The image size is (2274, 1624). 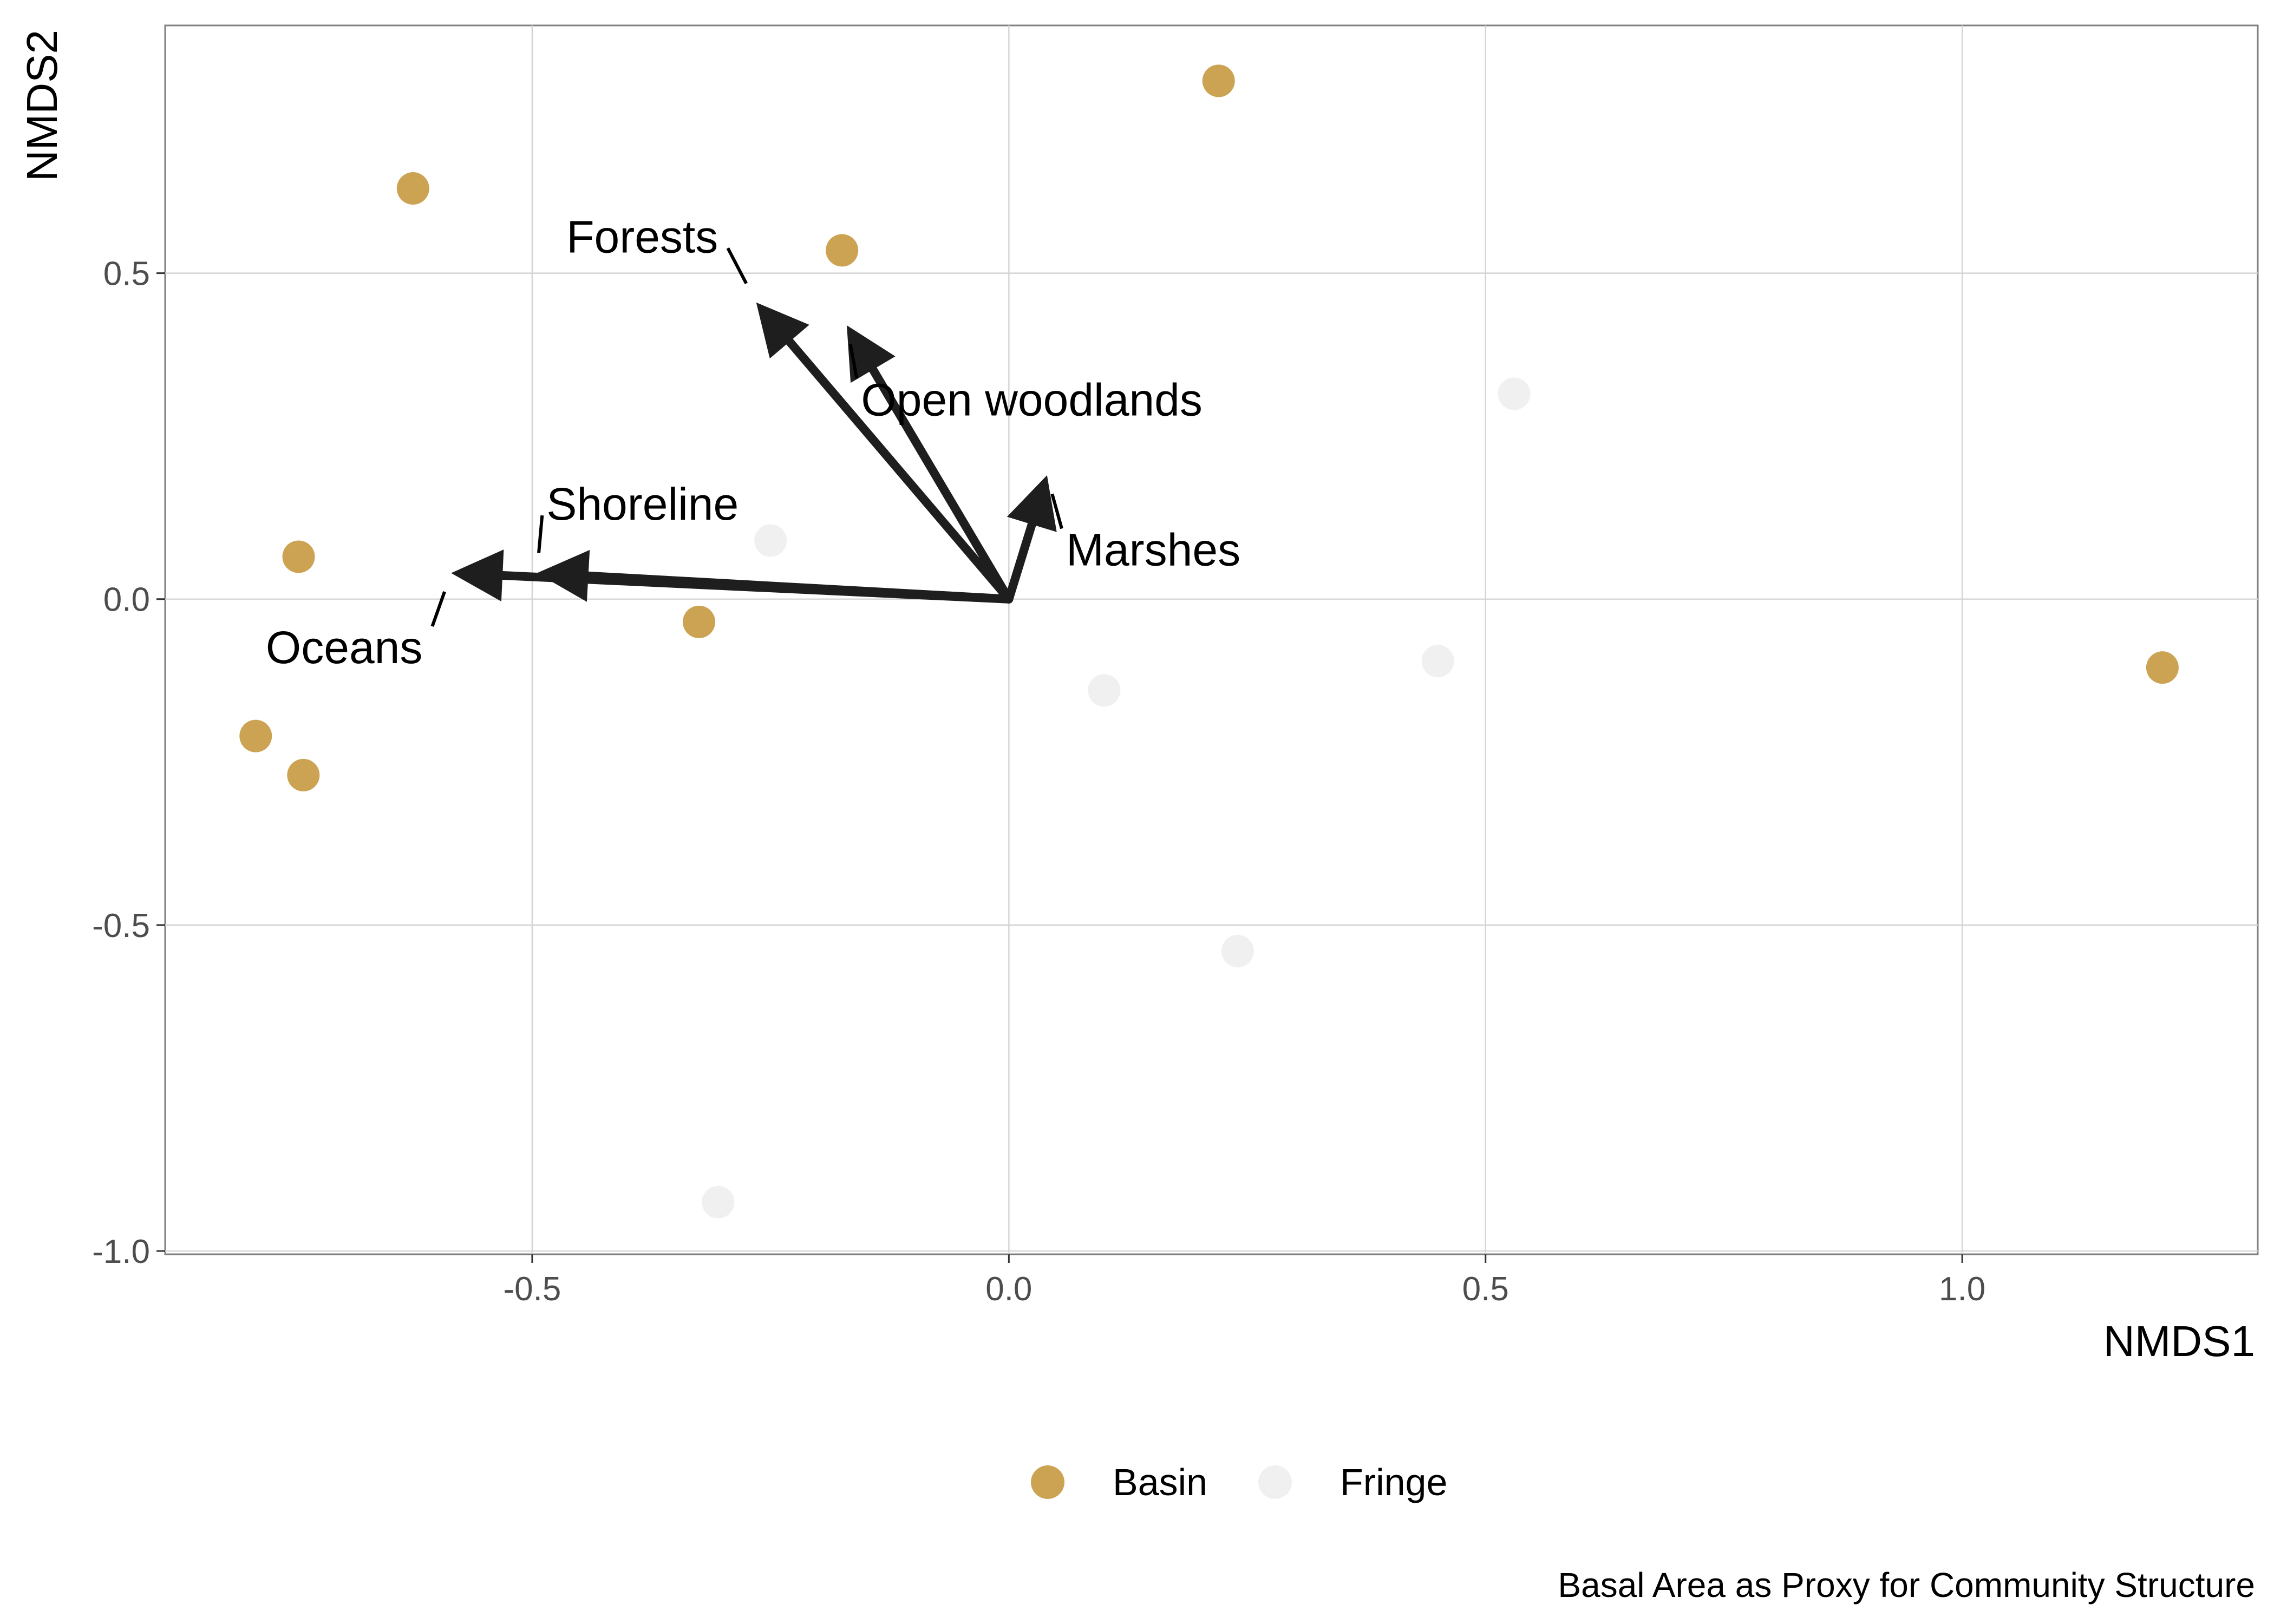 I want to click on legend: Basin Fringe, so click(x=1239, y=1482).